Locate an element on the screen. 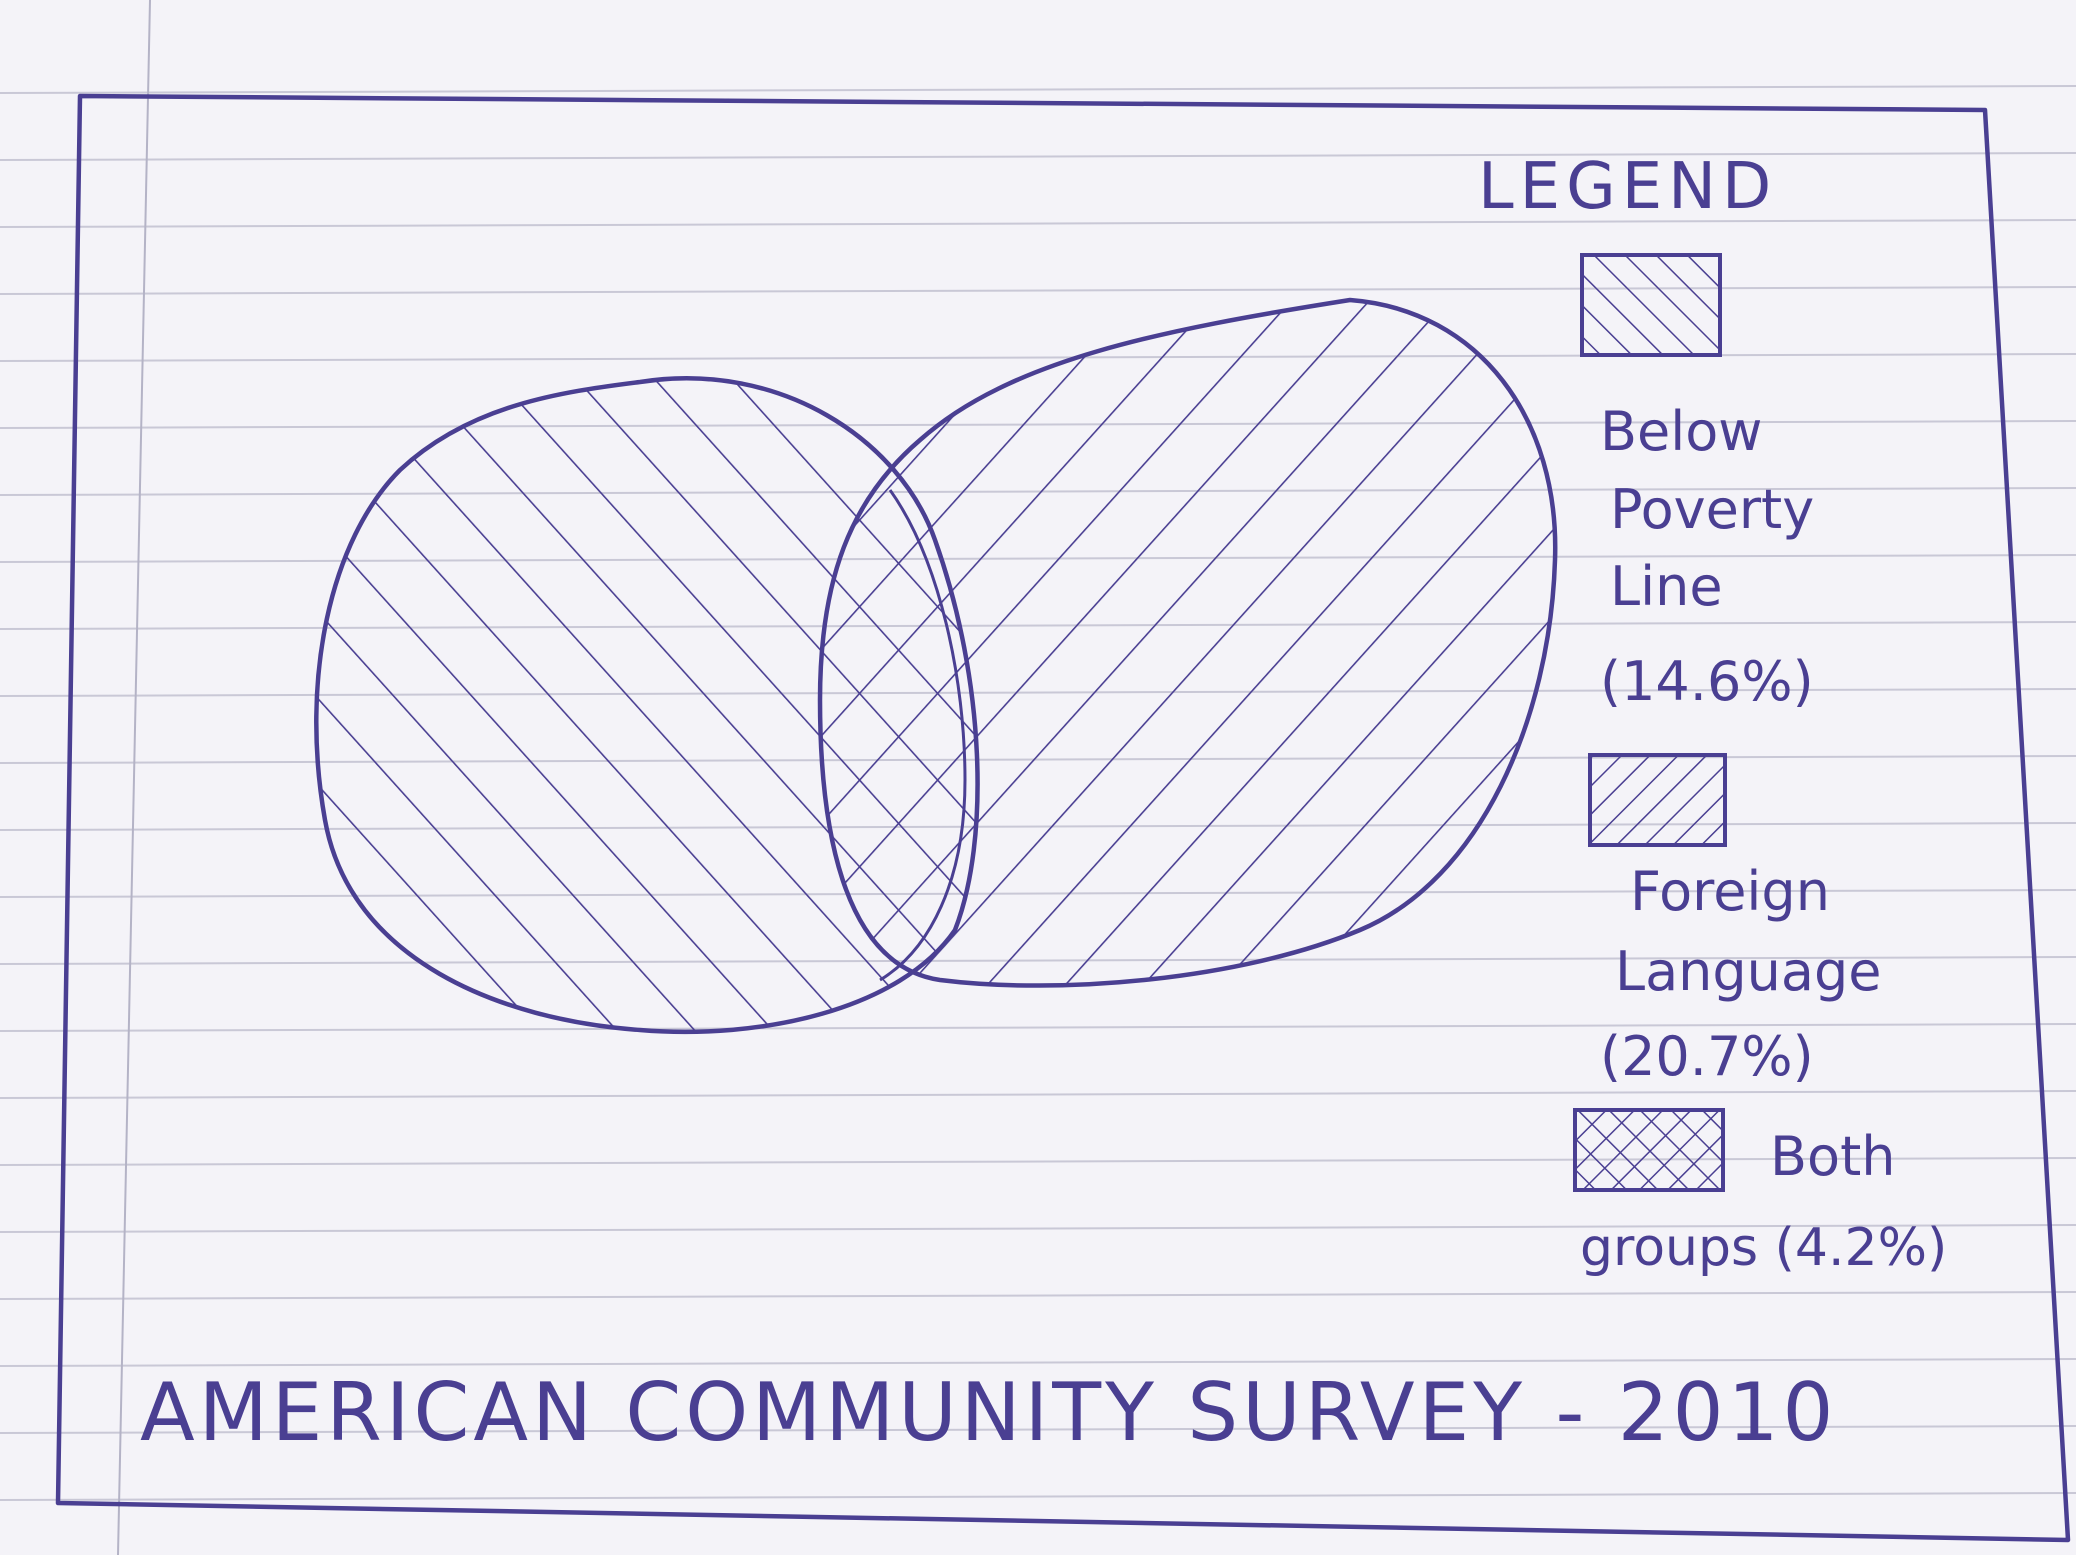  legend-swatch-backward-hatch is located at coordinates (1657, 800).